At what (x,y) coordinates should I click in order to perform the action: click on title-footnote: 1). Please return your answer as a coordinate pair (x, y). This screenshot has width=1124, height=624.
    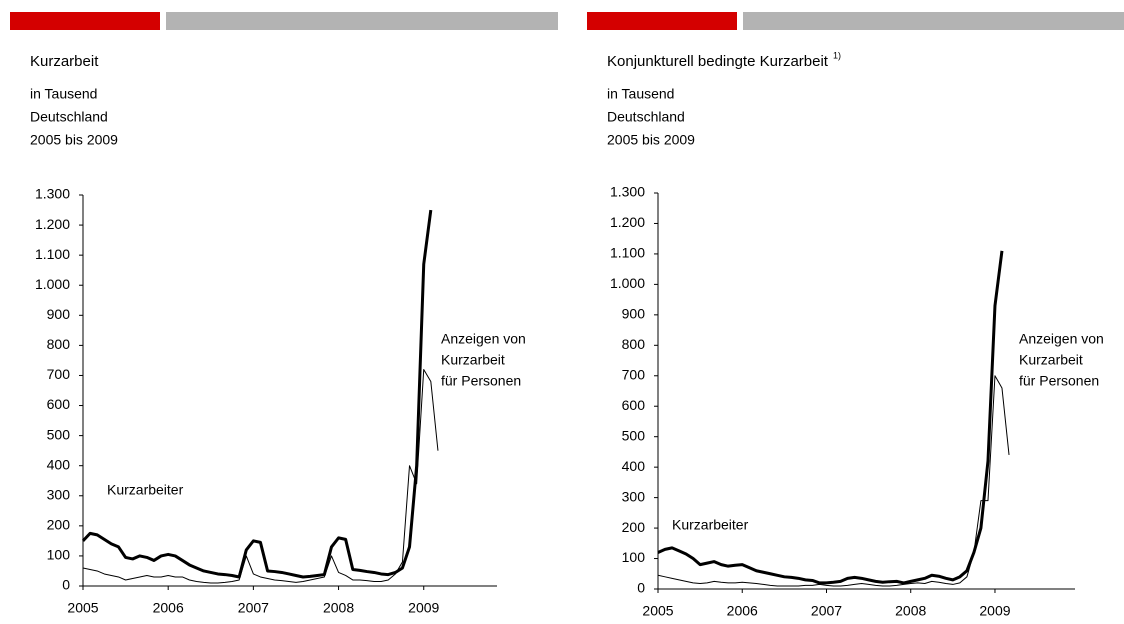
    Looking at the image, I should click on (837, 55).